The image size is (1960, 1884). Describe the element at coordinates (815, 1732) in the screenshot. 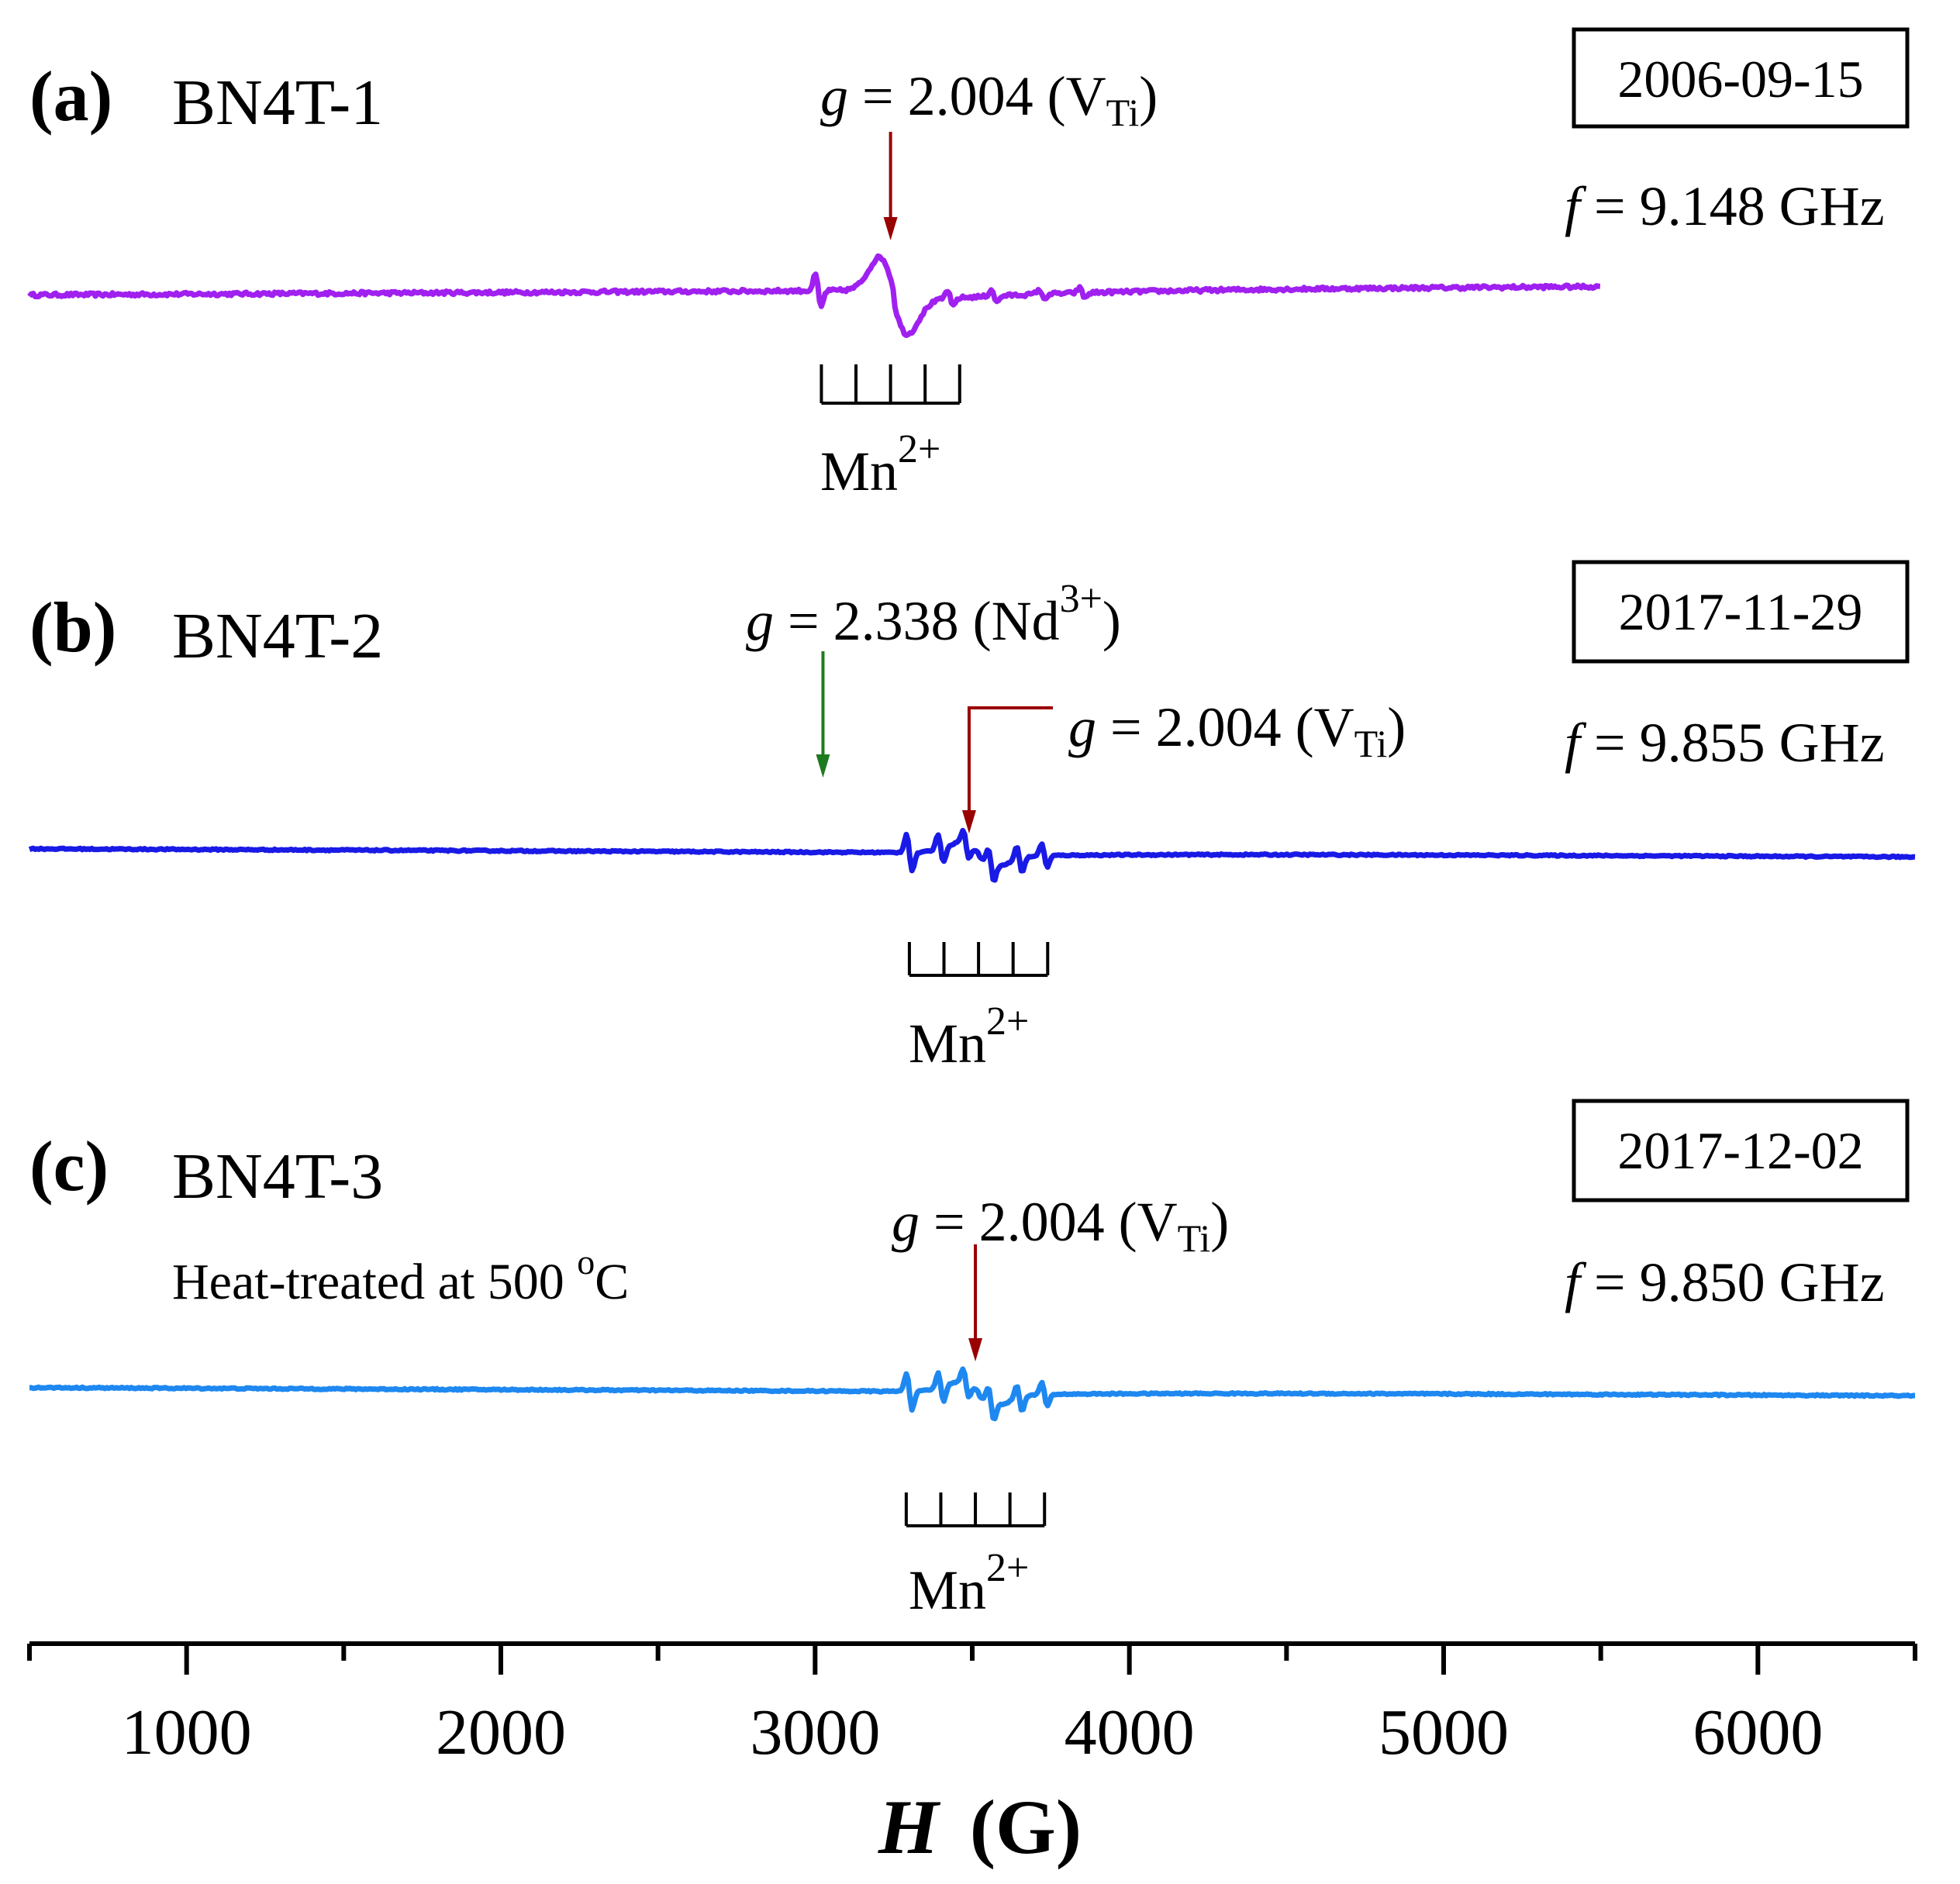

I see `x-tick-label: 3000` at that location.